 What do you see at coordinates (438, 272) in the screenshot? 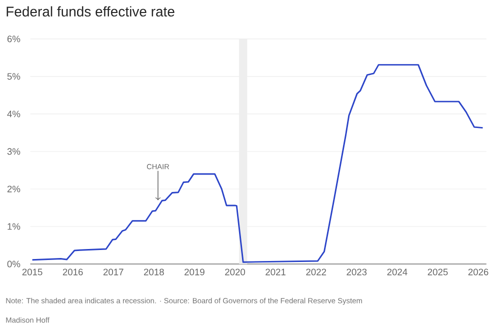
I see `x-tick-label: 2025` at bounding box center [438, 272].